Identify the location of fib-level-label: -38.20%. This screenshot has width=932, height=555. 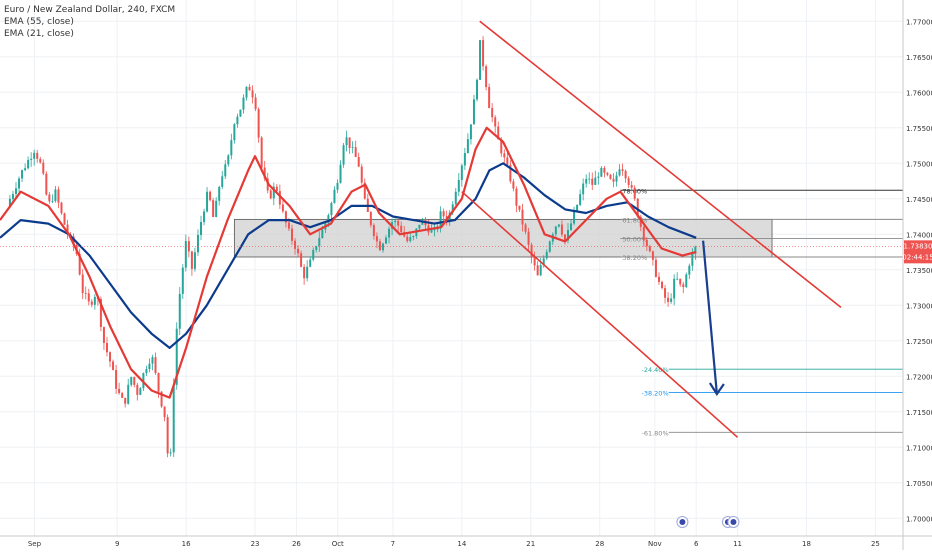
(654, 394).